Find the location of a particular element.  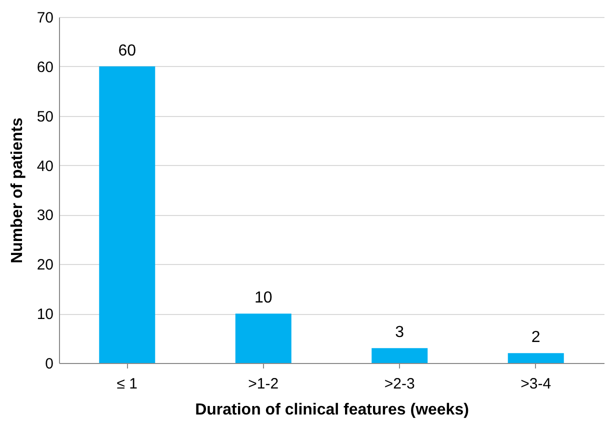

data-label: 60 is located at coordinates (127, 51).